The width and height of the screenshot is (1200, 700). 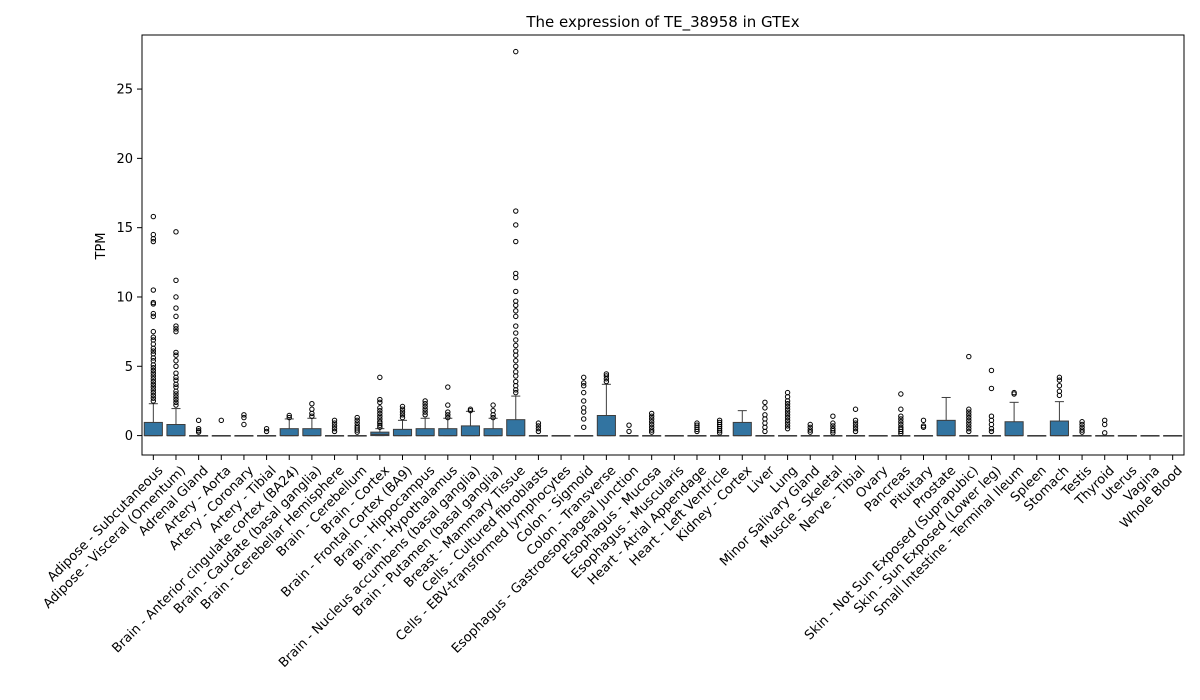 What do you see at coordinates (124, 90) in the screenshot?
I see `y-tick-label: 25` at bounding box center [124, 90].